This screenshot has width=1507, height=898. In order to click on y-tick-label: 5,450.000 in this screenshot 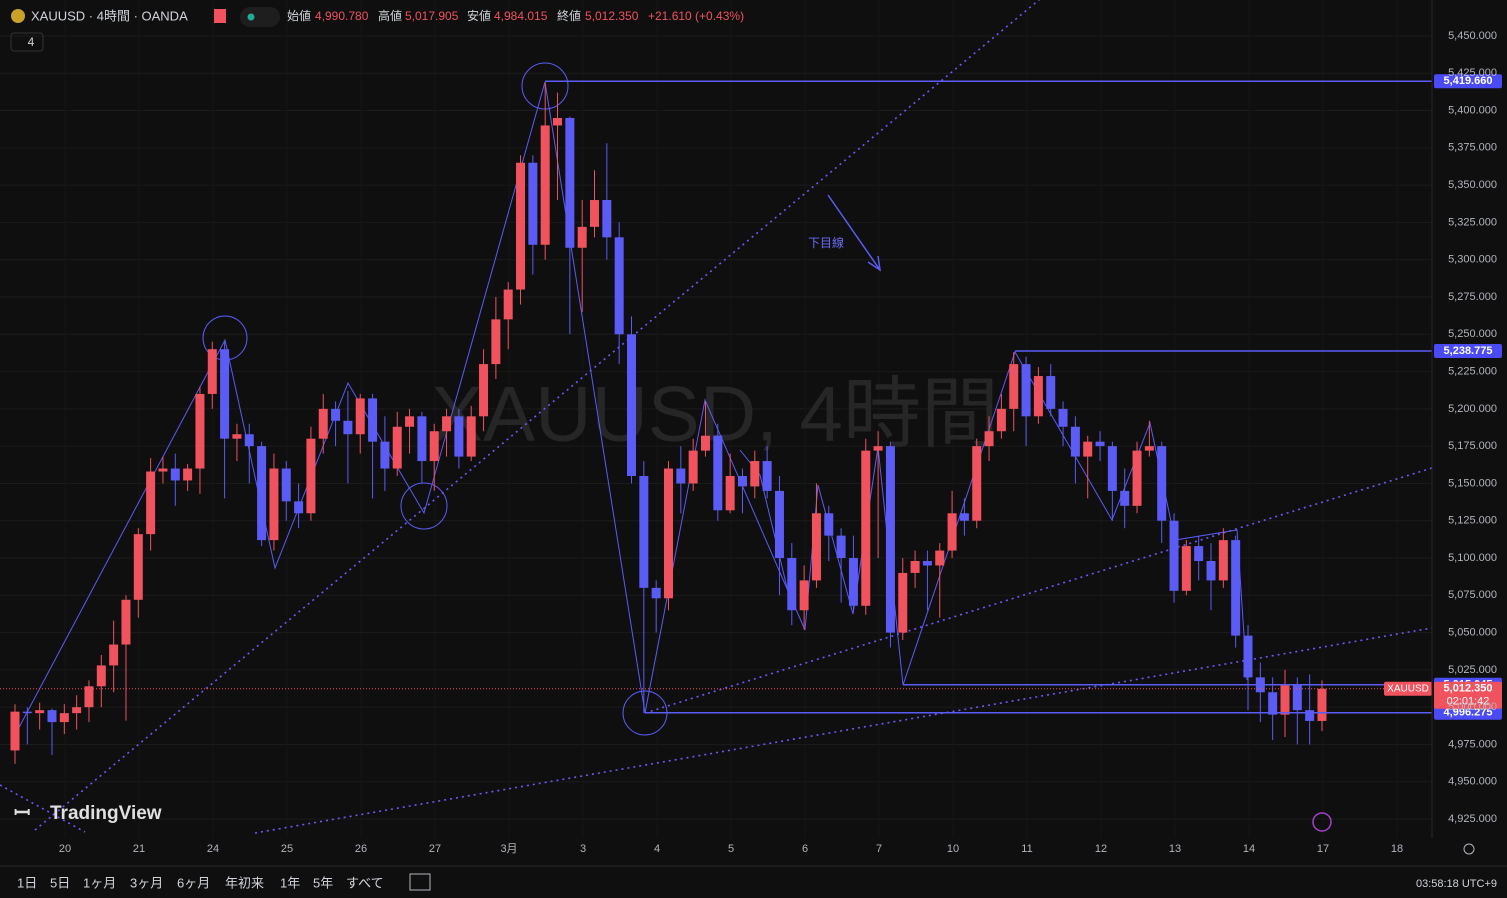, I will do `click(1472, 36)`.